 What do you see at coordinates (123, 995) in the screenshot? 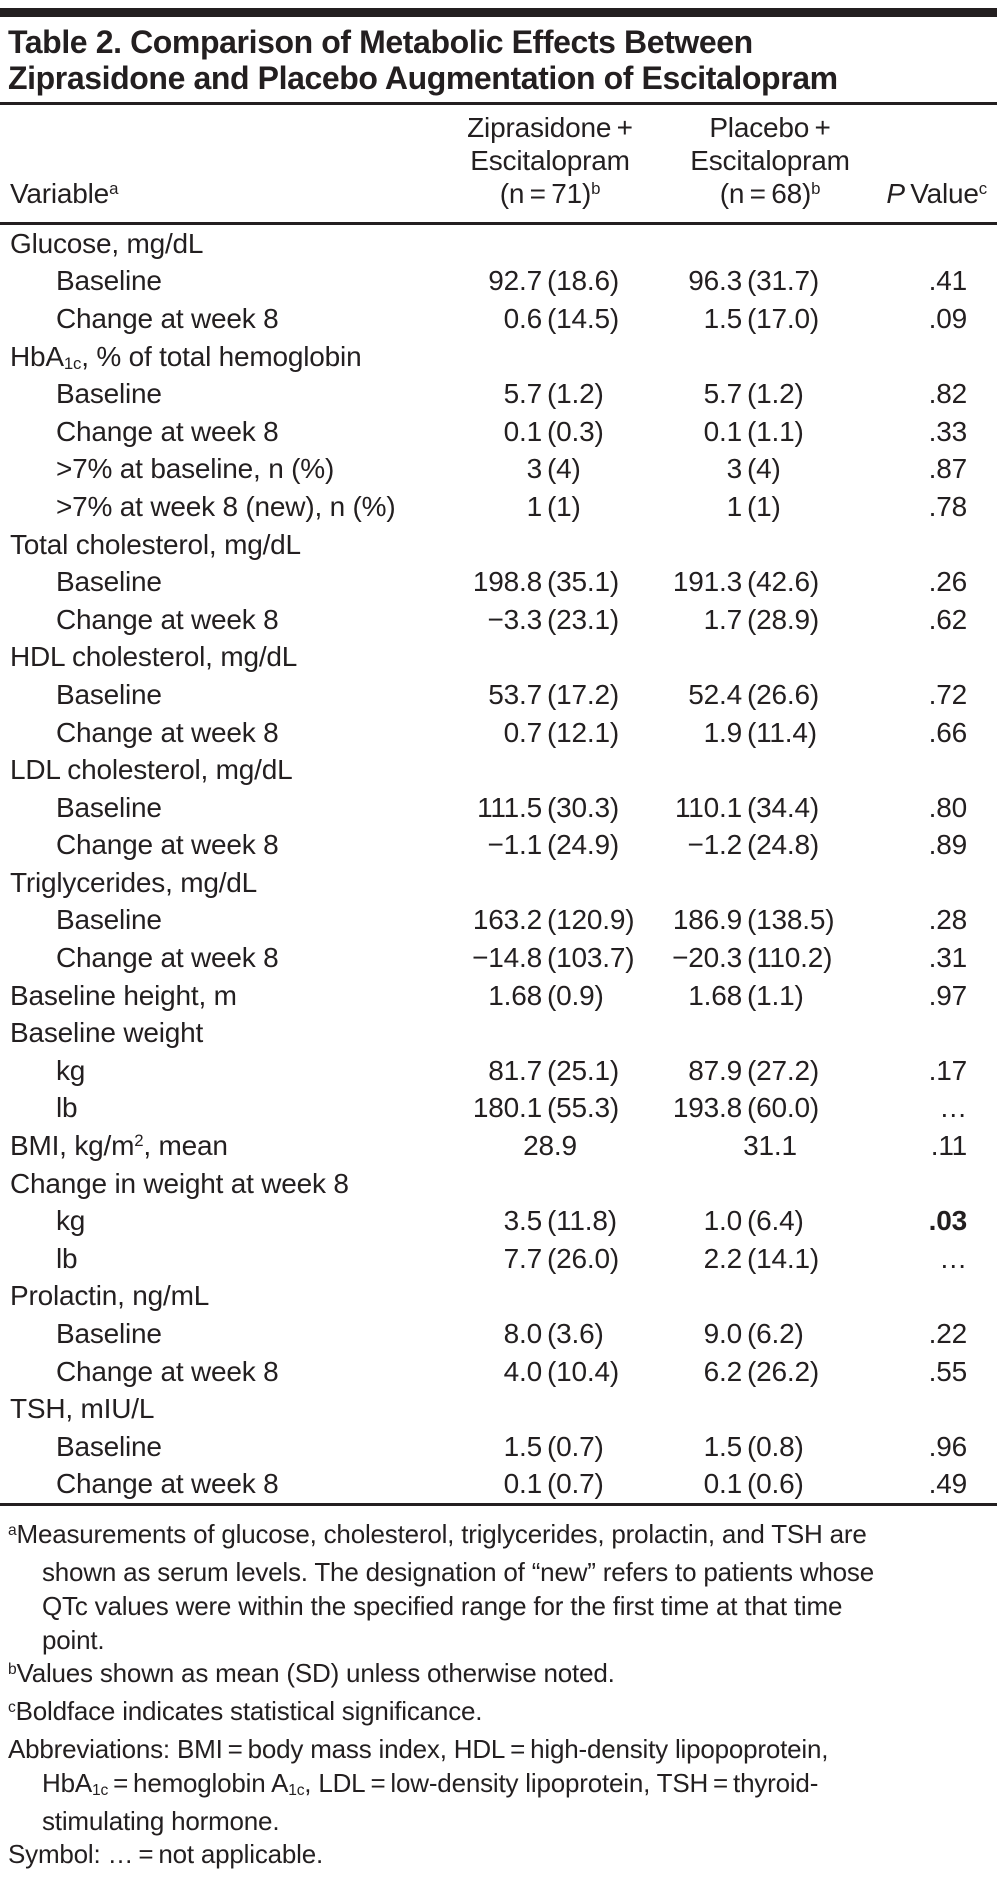
I see `row-label: Baseline height, m` at bounding box center [123, 995].